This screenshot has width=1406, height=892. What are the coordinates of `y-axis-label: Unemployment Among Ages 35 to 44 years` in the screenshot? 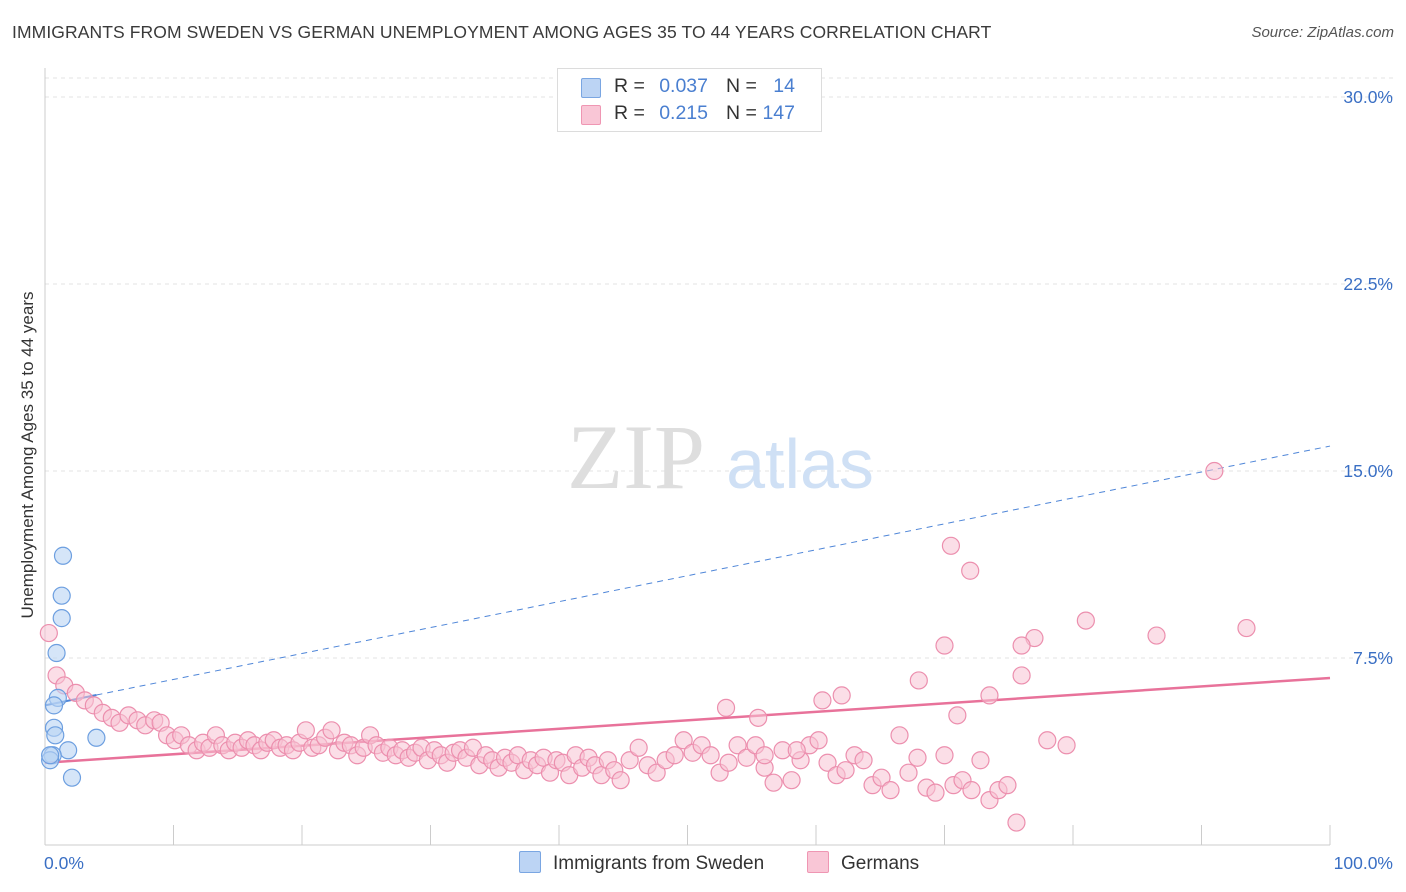 It's located at (27, 455).